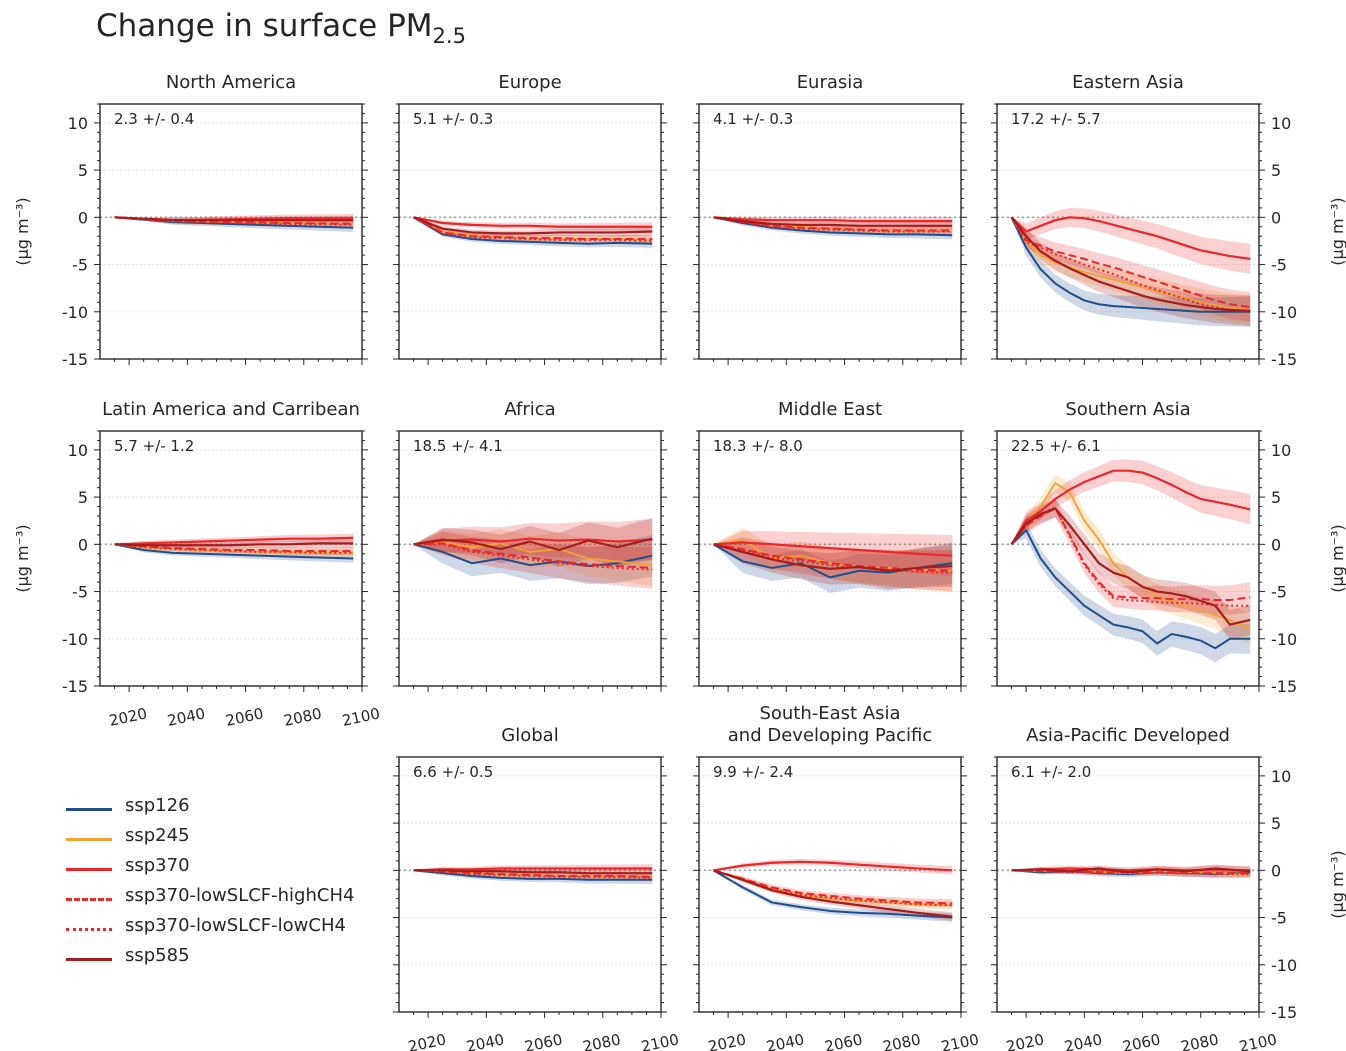 This screenshot has height=1051, width=1346. Describe the element at coordinates (1128, 82) in the screenshot. I see `panel-title: Eastern Asia` at that location.